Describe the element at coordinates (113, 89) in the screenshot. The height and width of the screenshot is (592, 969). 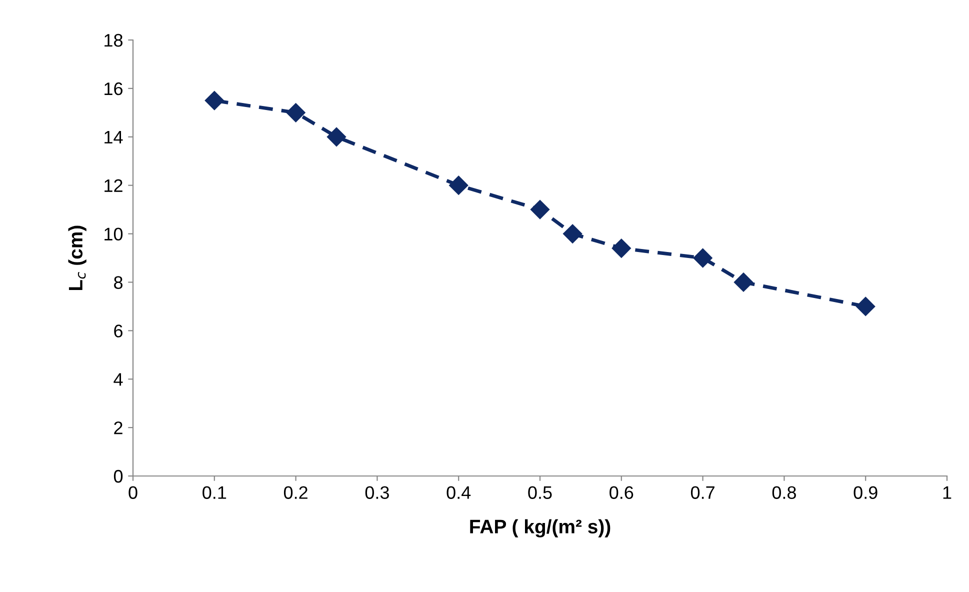
I see `y-tick-label: 16` at that location.